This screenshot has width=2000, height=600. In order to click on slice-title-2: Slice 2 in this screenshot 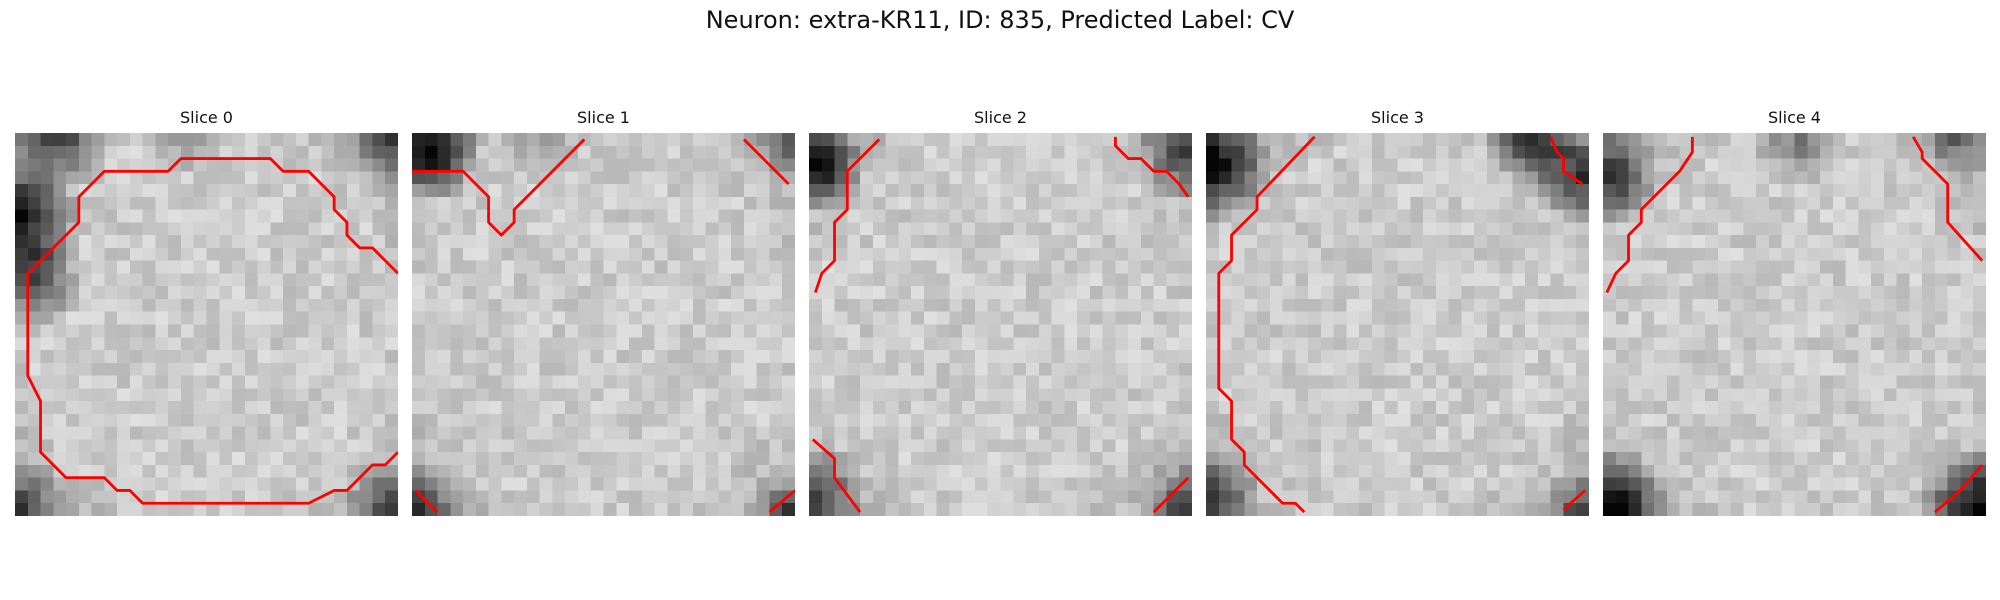, I will do `click(1000, 117)`.